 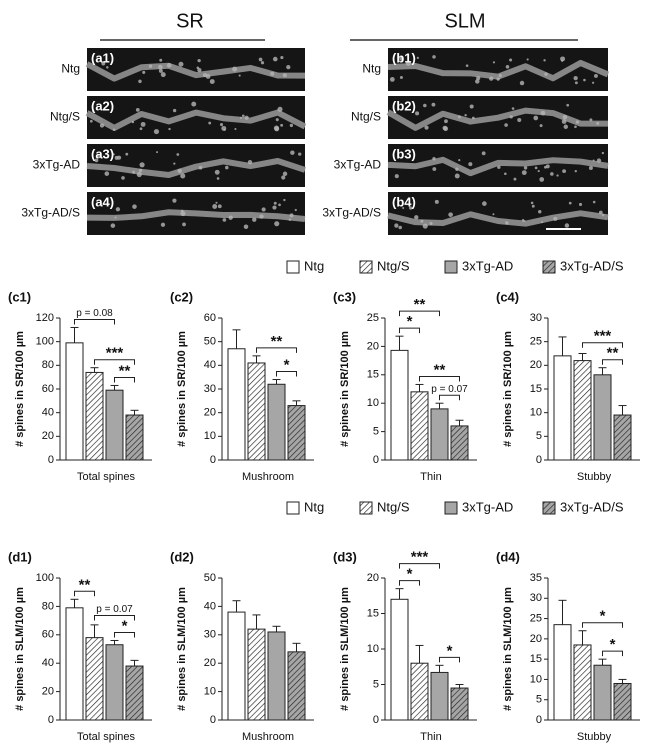 I want to click on legend-label: 3xTg-AD/S, so click(x=592, y=265).